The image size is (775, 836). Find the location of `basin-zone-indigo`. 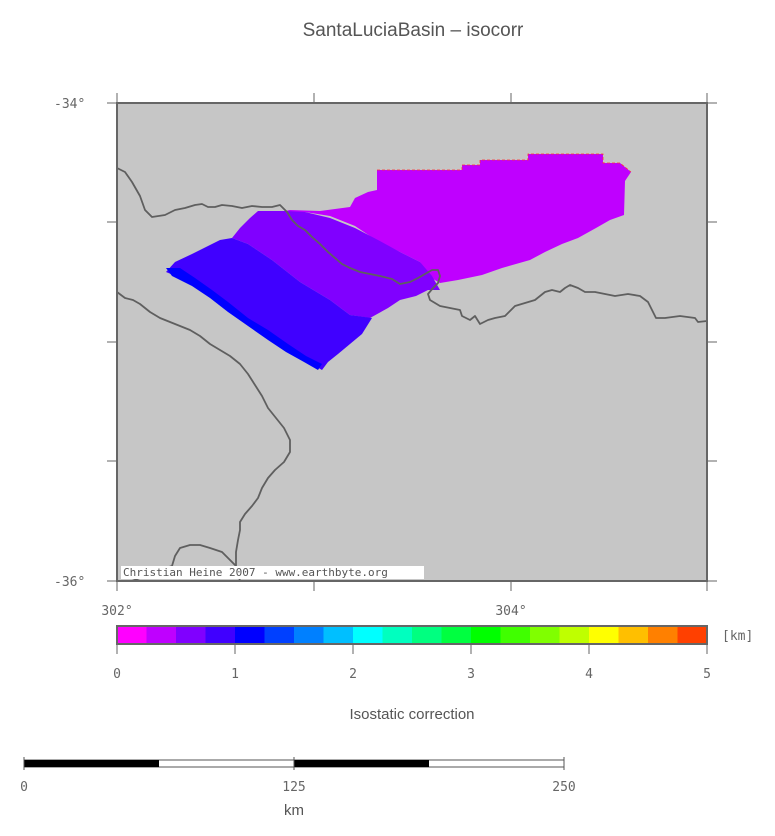

basin-zone-indigo is located at coordinates (269, 304).